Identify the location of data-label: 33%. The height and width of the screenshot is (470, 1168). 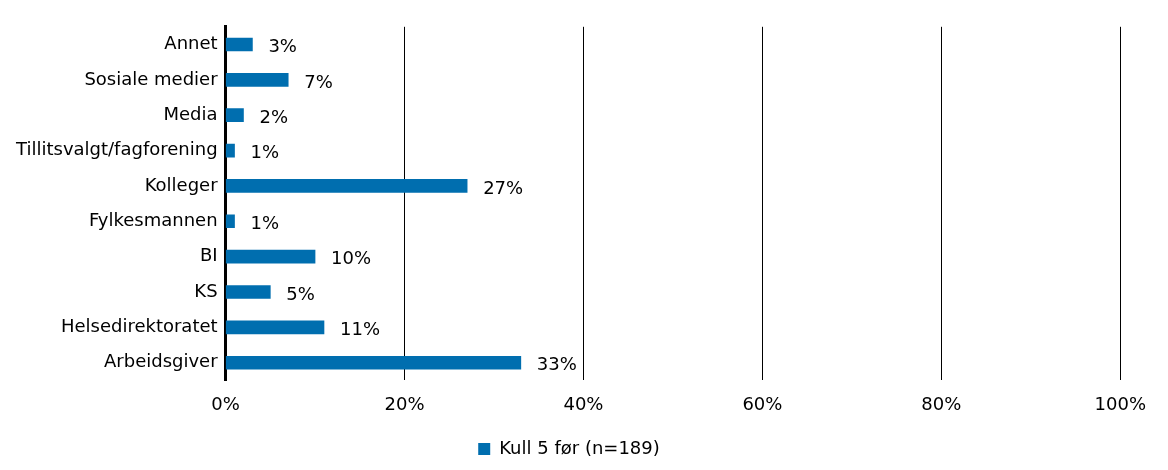
(556, 364).